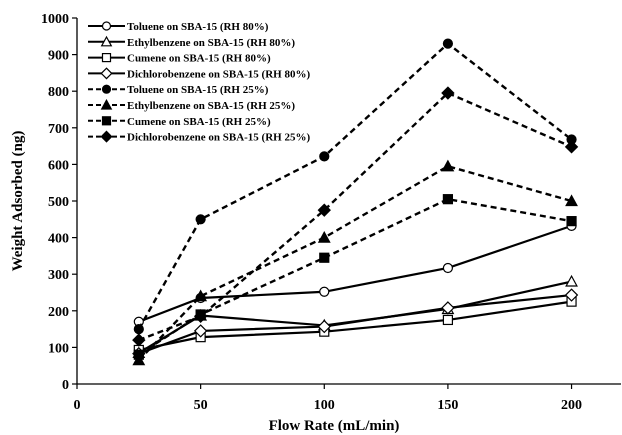 This screenshot has height=435, width=622. Describe the element at coordinates (58, 129) in the screenshot. I see `y-tick-label: 700` at that location.